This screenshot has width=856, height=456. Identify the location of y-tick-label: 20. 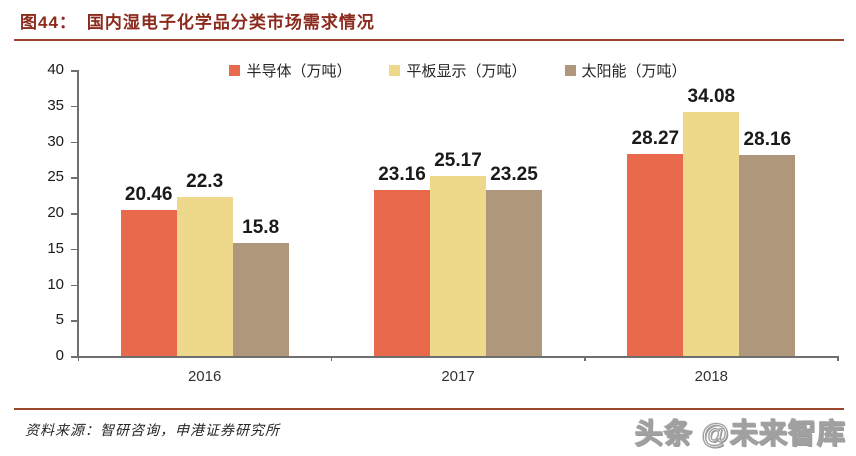
(55, 212).